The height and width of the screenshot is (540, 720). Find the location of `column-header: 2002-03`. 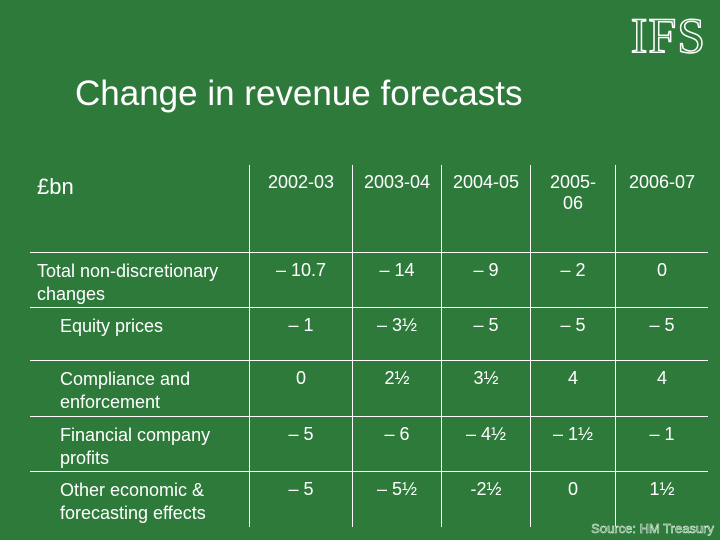

column-header: 2002-03 is located at coordinates (301, 209).